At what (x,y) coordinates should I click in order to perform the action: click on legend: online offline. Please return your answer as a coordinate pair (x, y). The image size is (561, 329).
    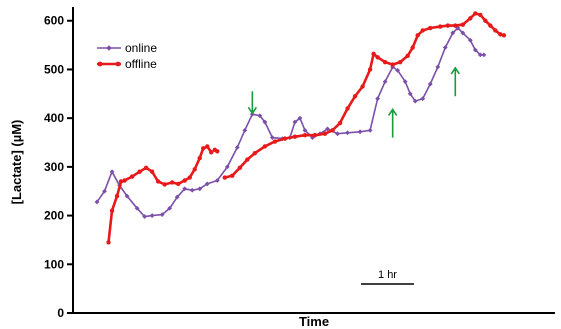
    Looking at the image, I should click on (127, 56).